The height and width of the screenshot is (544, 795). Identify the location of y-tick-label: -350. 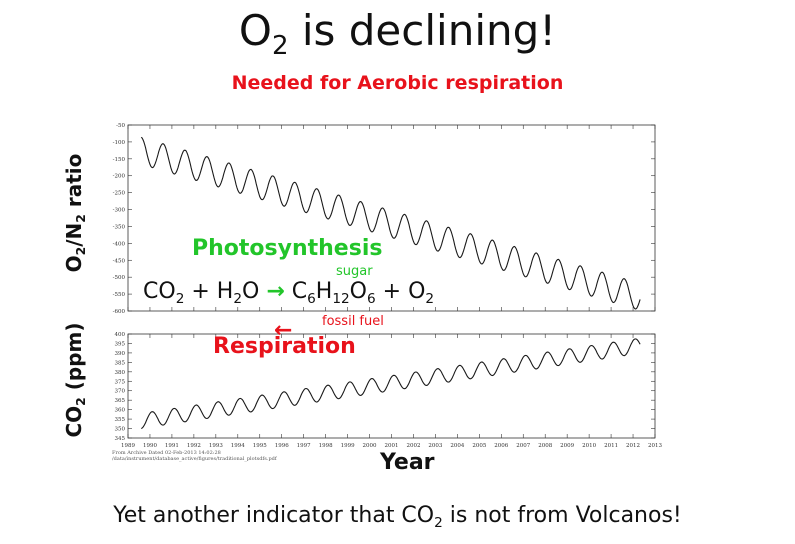
(119, 227).